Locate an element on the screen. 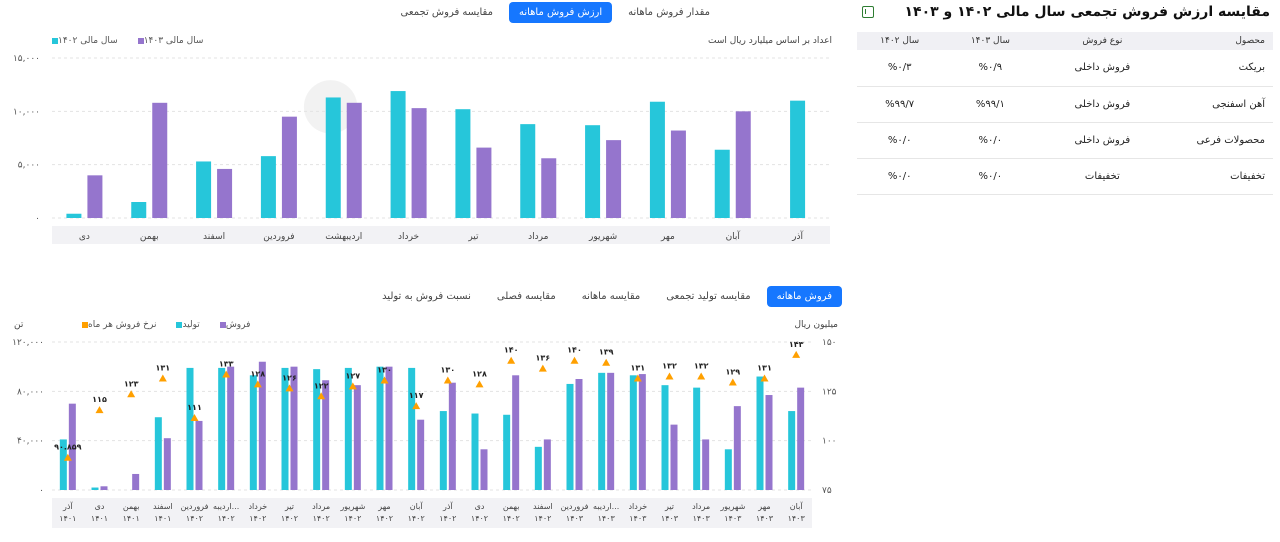 This screenshot has height=542, width=1280. y-tick-label-left: ۱۲۰,۰۰۰ is located at coordinates (28, 343).